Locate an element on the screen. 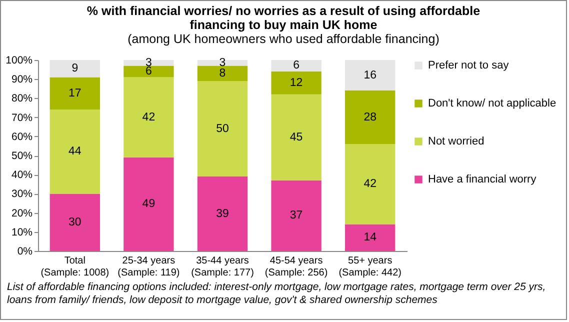  data-label: 16 is located at coordinates (370, 75).